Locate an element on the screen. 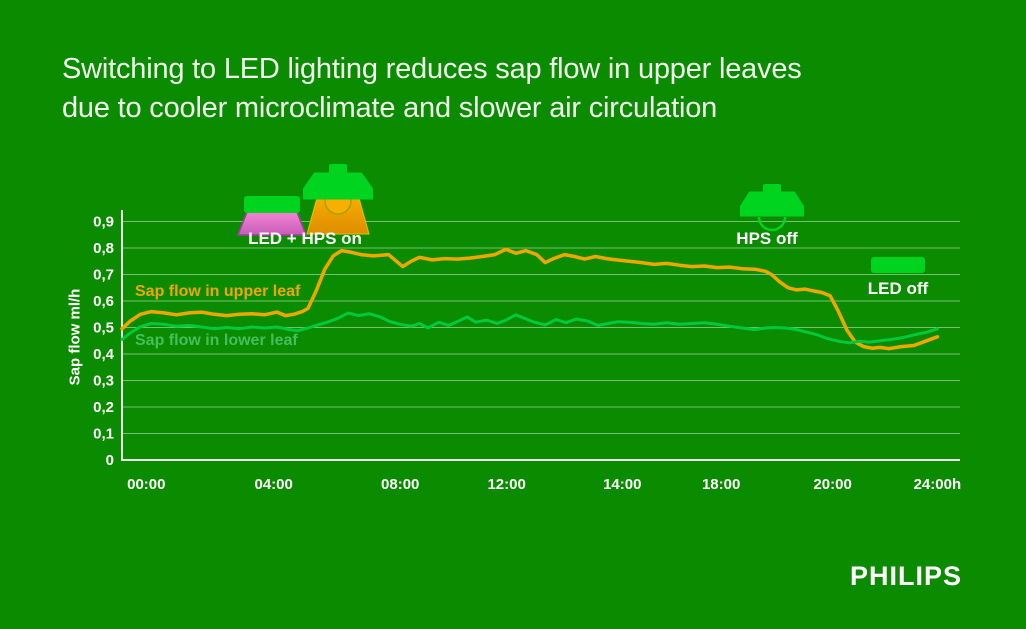 Image resolution: width=1026 pixels, height=629 pixels. y-tick-label: 0,5 is located at coordinates (103, 328).